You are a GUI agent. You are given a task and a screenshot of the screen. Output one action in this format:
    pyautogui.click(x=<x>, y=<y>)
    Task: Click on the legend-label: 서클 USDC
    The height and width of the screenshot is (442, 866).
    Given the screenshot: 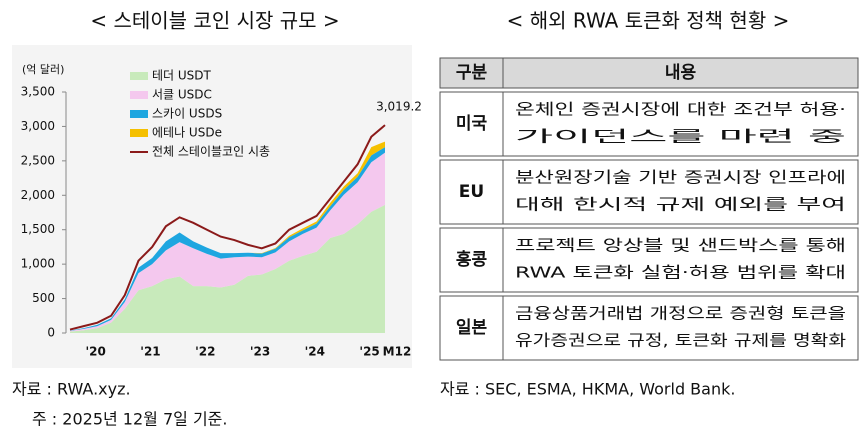 What is the action you would take?
    pyautogui.click(x=182, y=95)
    